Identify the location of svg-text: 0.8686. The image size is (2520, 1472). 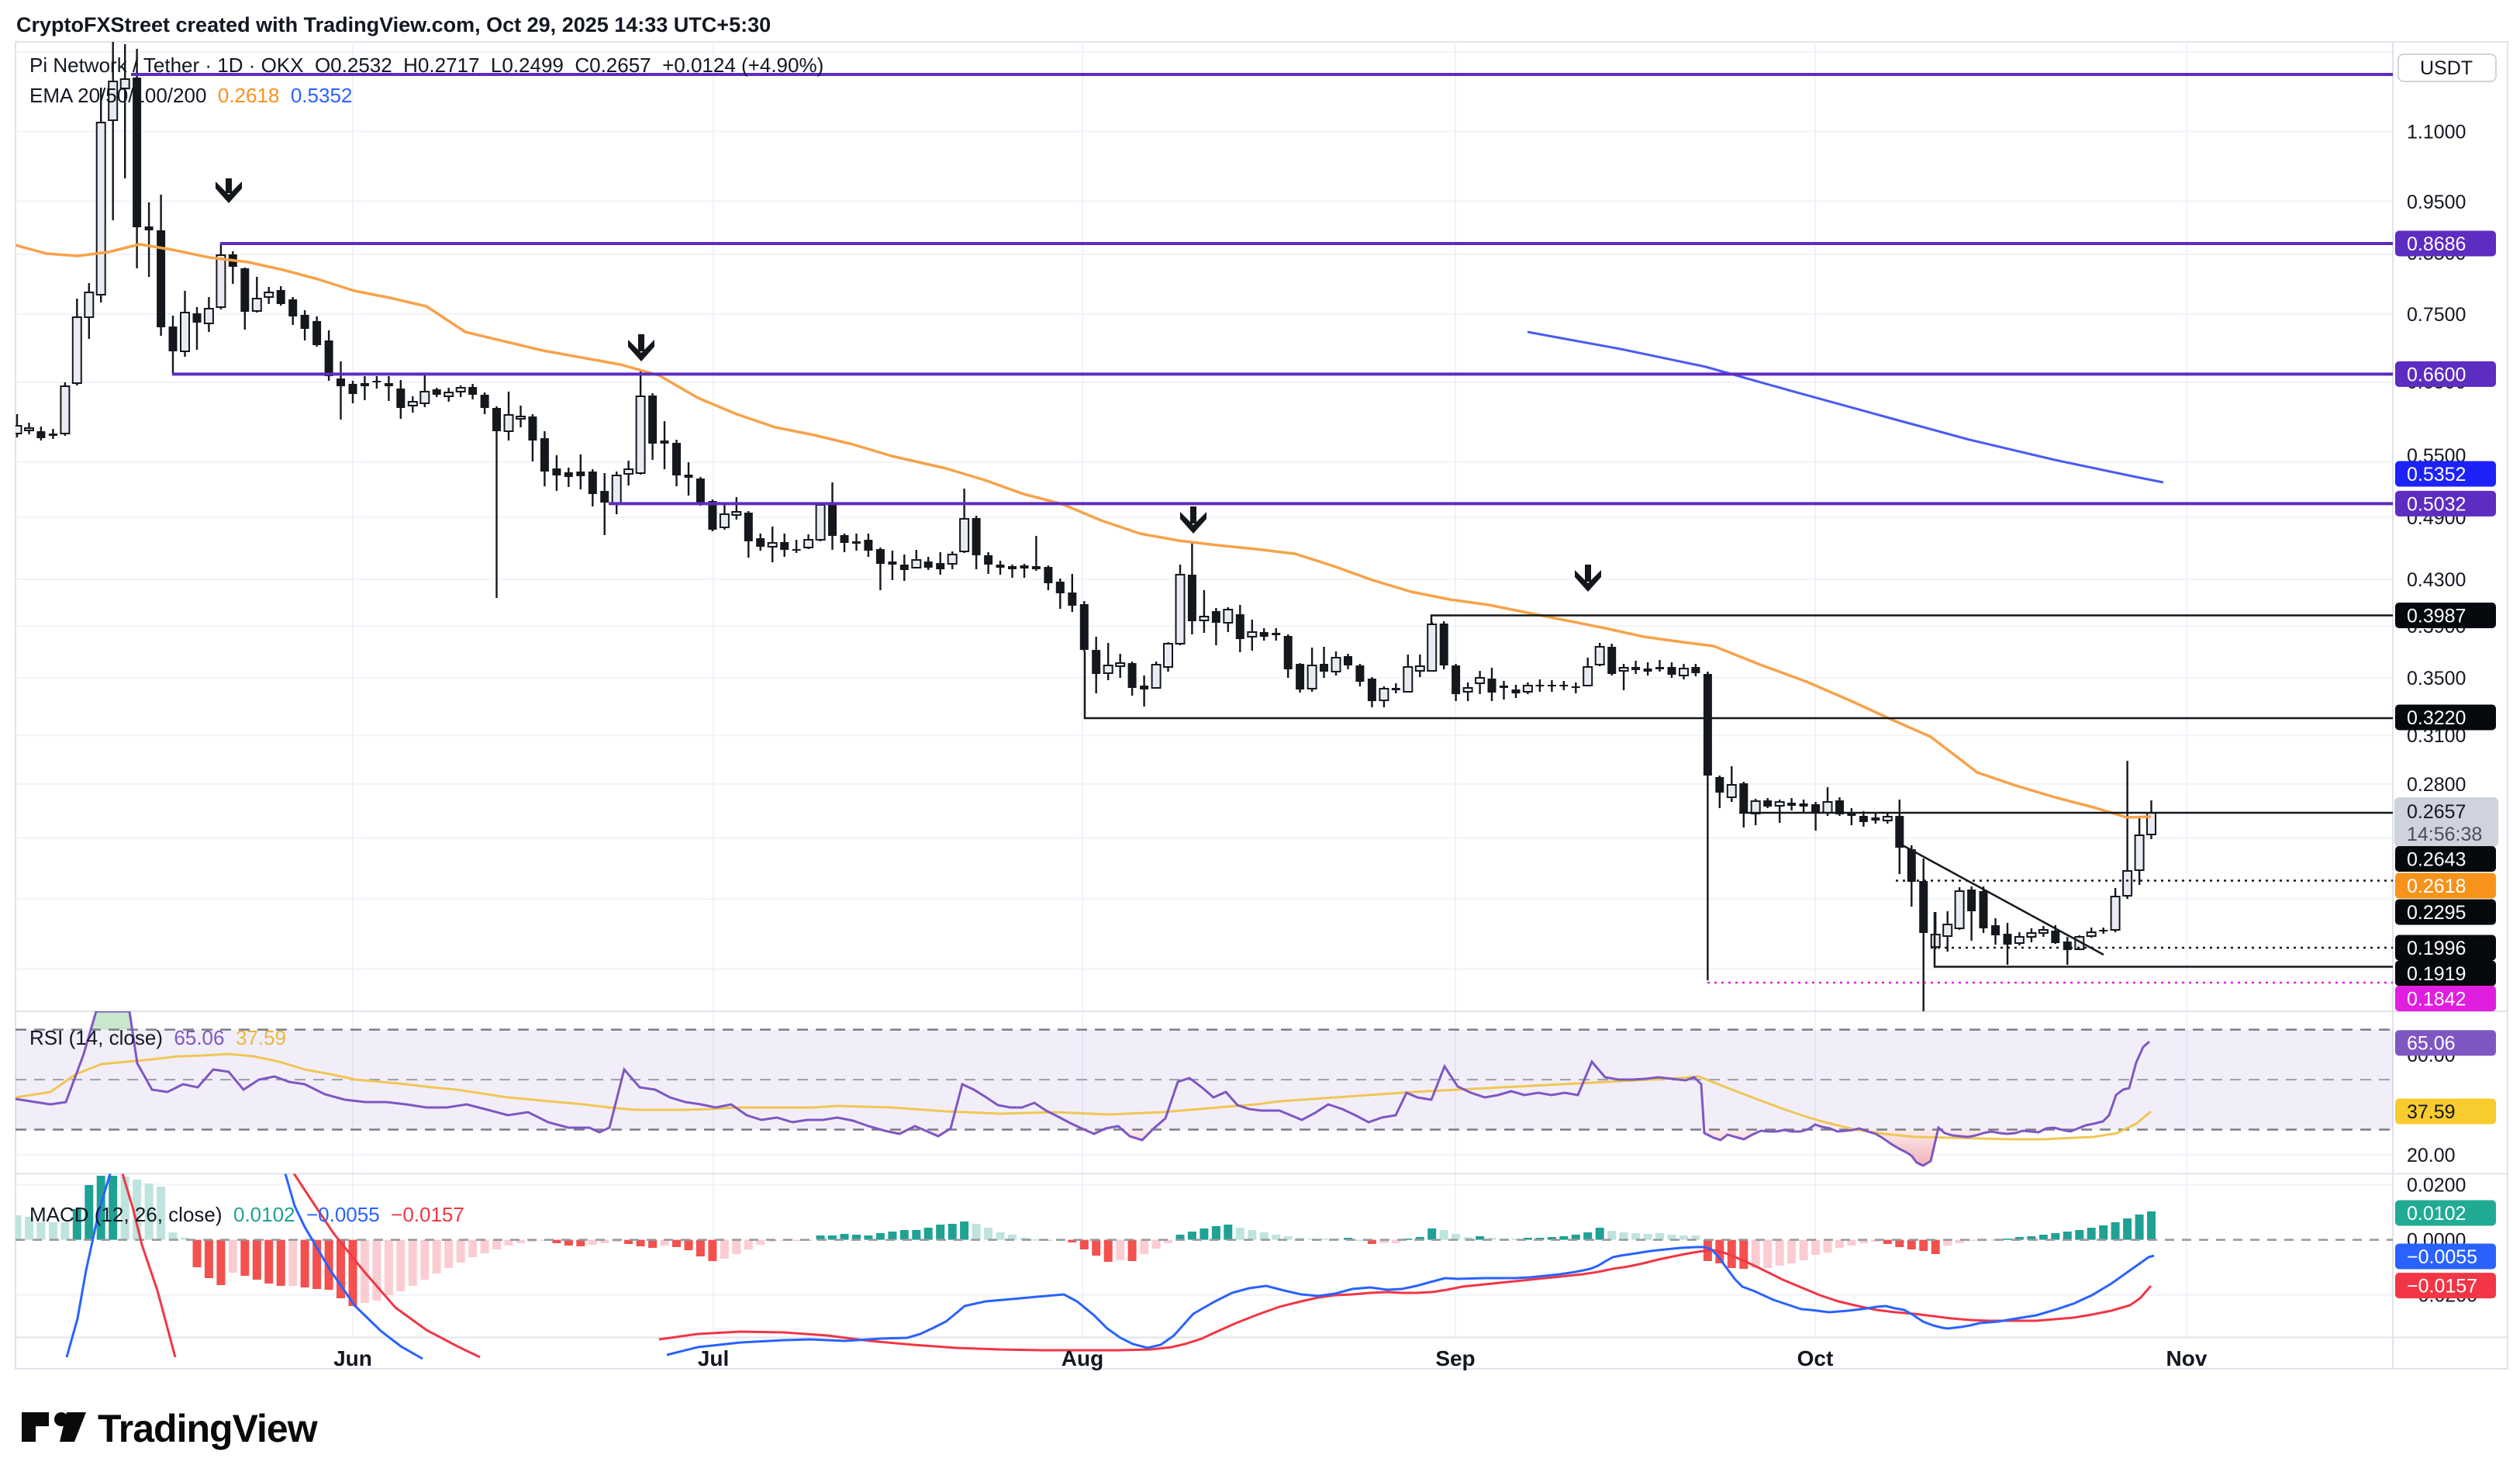
(2436, 244).